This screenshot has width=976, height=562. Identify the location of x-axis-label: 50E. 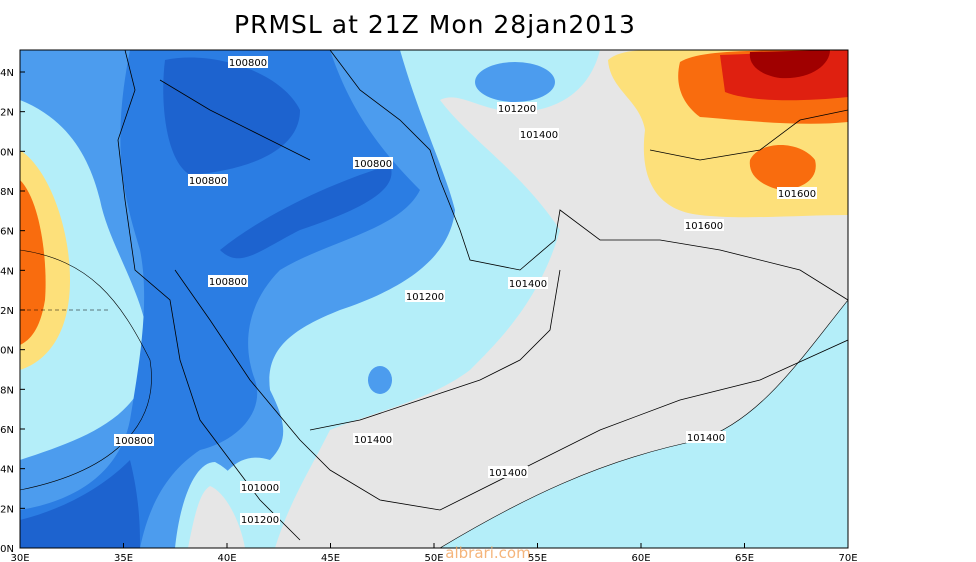
(433, 557).